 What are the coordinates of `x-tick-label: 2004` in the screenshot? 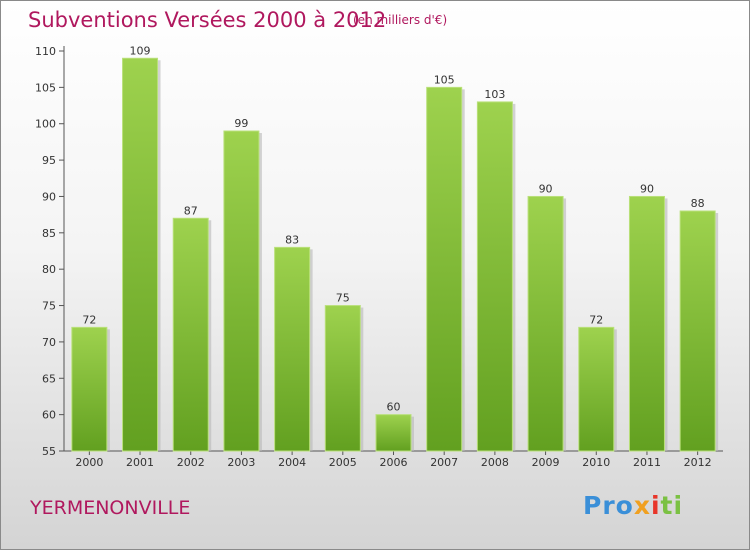 It's located at (292, 462).